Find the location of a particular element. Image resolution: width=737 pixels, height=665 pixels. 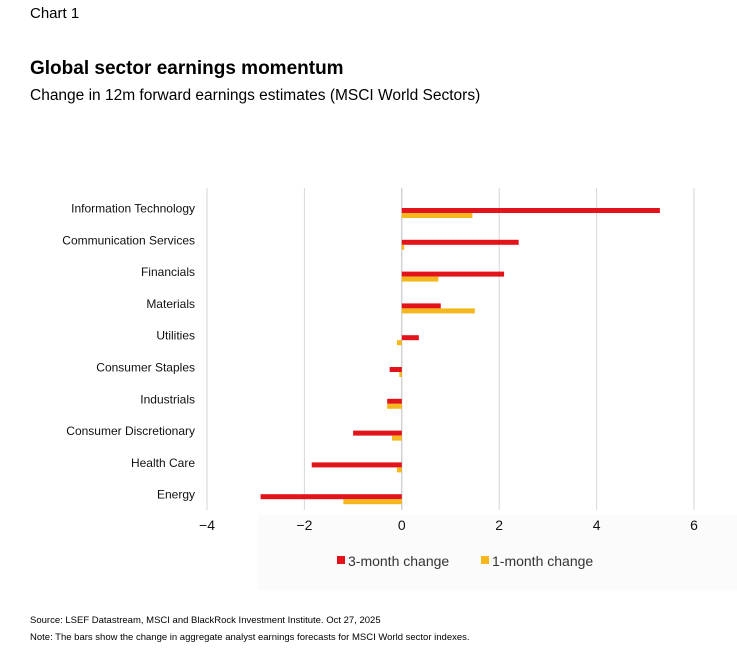

chart-title: Global sector earnings momentum is located at coordinates (187, 68).